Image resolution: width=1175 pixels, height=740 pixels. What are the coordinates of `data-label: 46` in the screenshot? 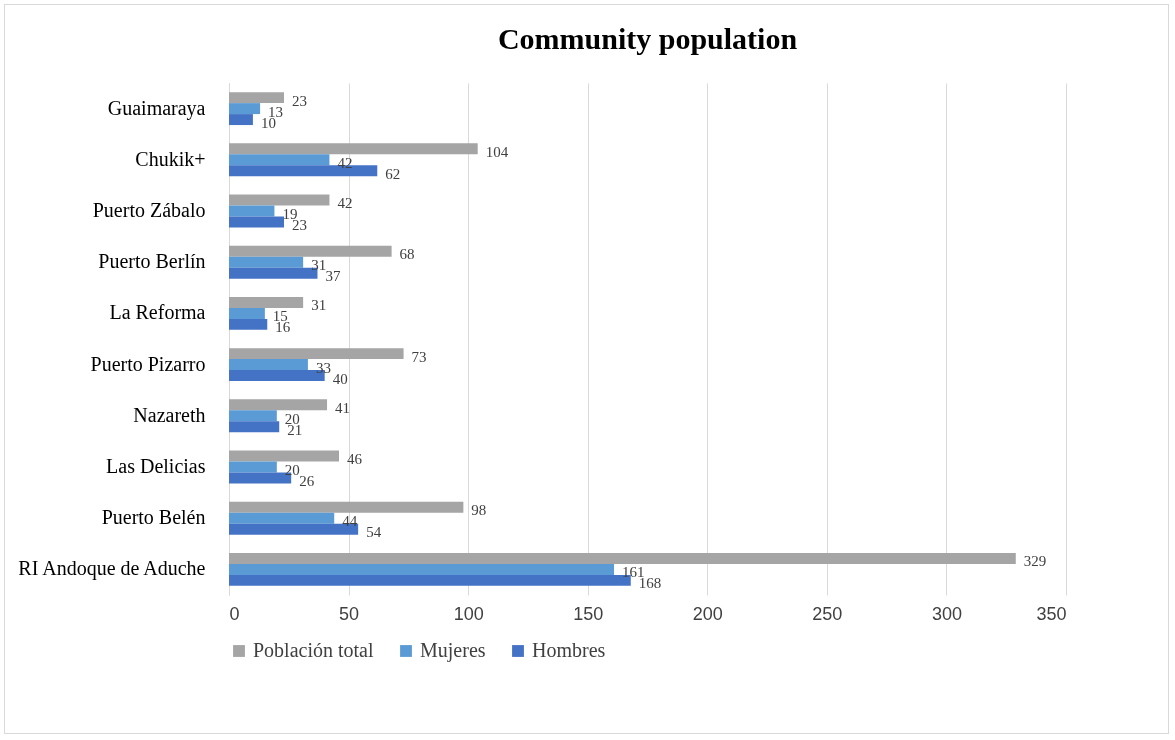 It's located at (355, 459).